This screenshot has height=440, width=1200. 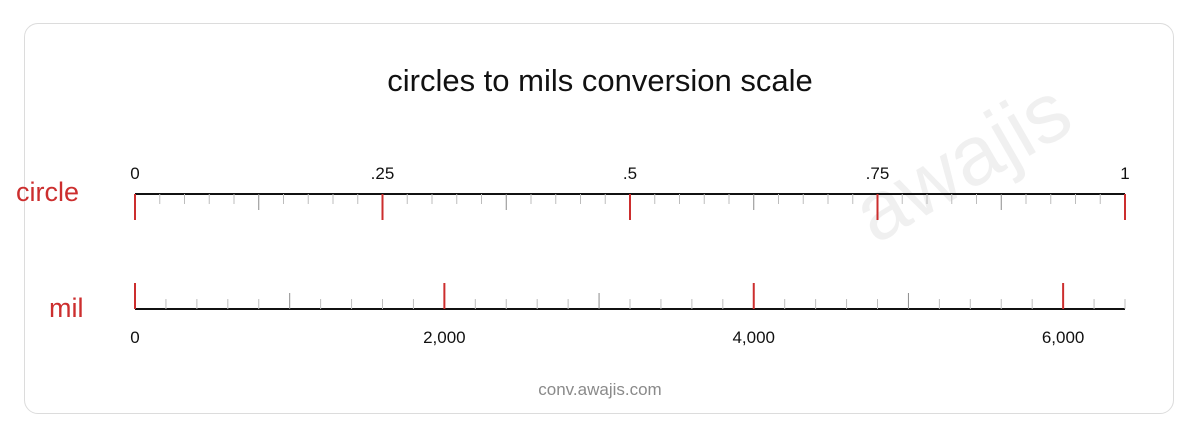 I want to click on scale-unit-label-mil: mil, so click(x=66, y=308).